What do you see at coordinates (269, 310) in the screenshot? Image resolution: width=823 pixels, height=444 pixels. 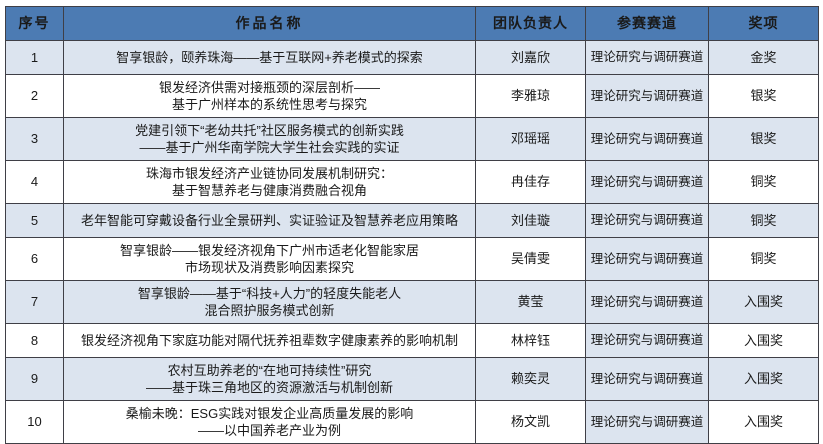 I see `project-title-line: 混合照护服务模式创新` at bounding box center [269, 310].